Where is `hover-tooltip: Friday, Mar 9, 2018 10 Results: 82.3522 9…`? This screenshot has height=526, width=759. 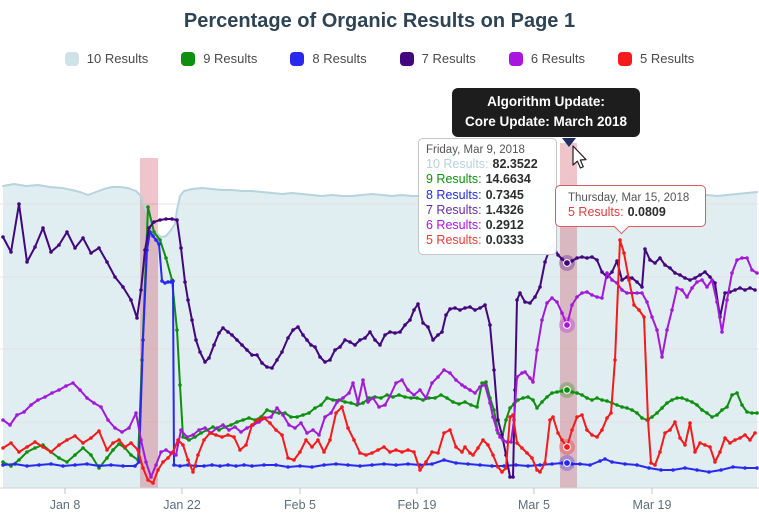
hover-tooltip: Friday, Mar 9, 2018 10 Results: 82.3522 9… is located at coordinates (487, 196).